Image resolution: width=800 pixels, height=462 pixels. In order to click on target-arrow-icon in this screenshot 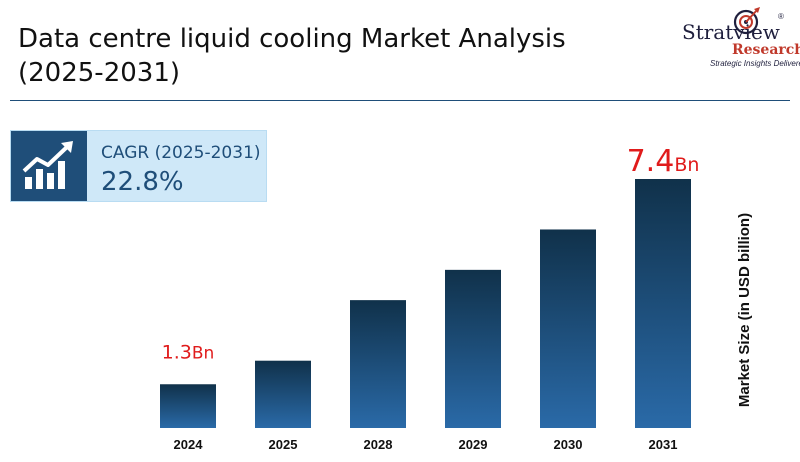, I will do `click(746, 21)`.